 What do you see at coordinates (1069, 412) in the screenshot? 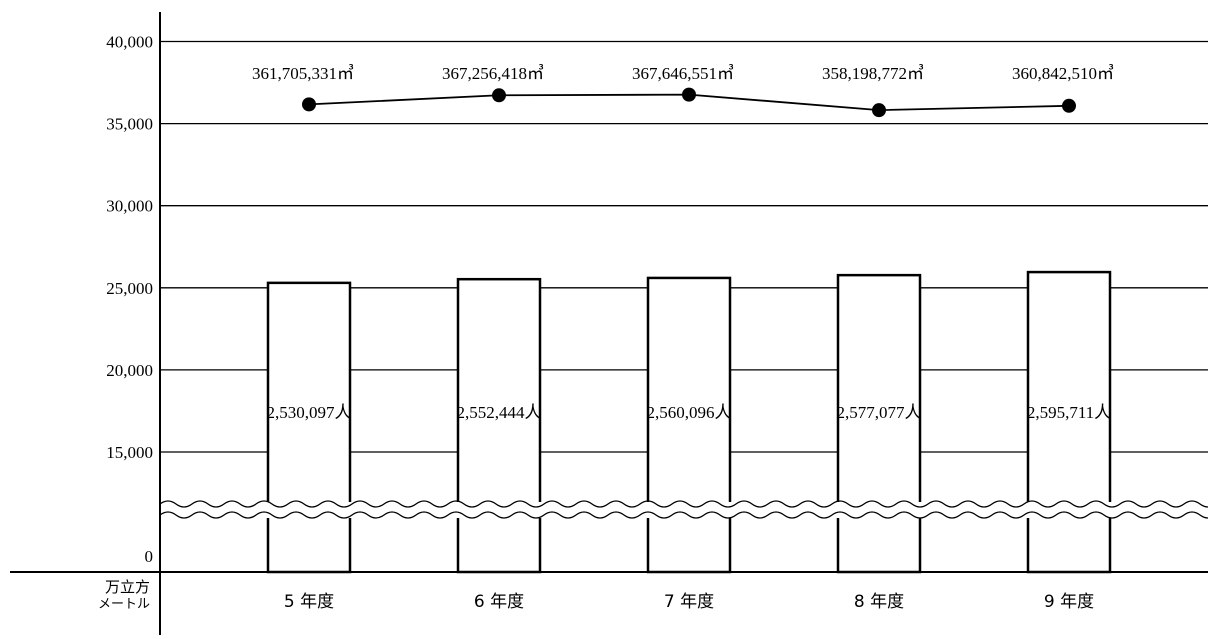
I see `bar-value-label: 2,595,711人` at bounding box center [1069, 412].